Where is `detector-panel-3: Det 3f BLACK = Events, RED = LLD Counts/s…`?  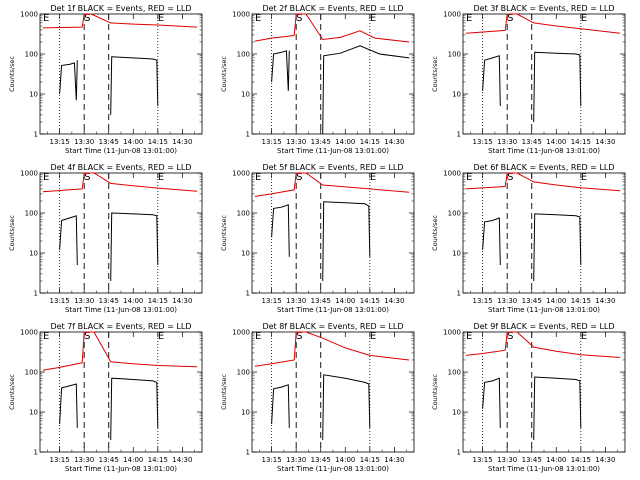 detector-panel-3: Det 3f BLACK = Events, RED = LLD Counts/s… is located at coordinates (528, 79).